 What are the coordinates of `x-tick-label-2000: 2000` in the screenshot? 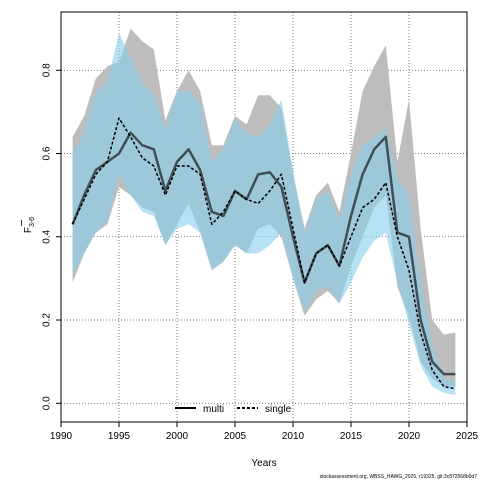 It's located at (177, 436).